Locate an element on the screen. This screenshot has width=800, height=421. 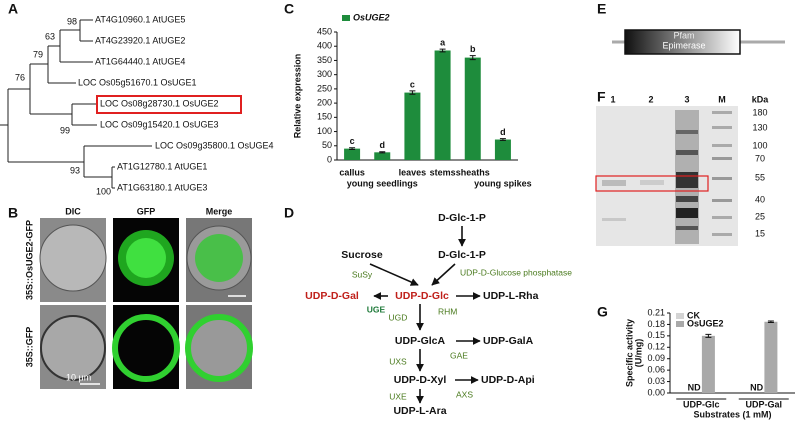
x-tick-label: leaves is located at coordinates (413, 172).